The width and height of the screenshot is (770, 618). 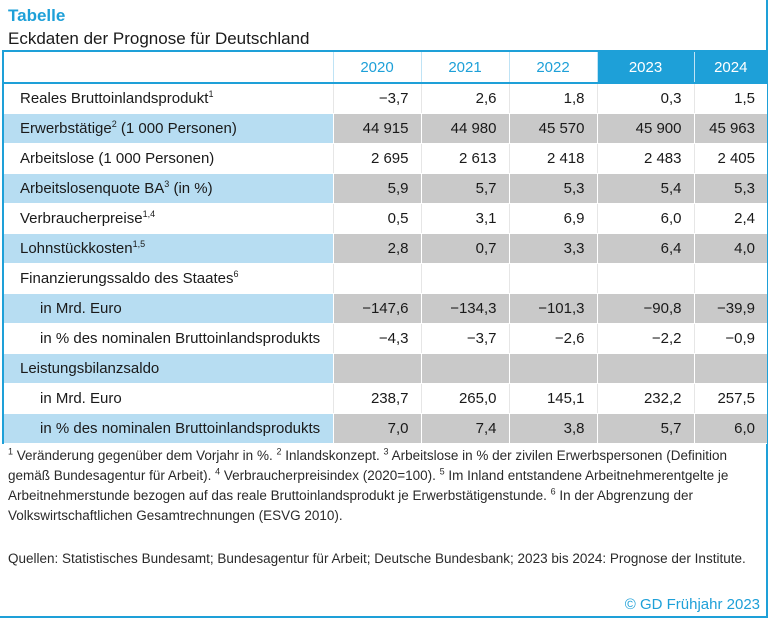 What do you see at coordinates (645, 128) in the screenshot?
I see `table-cell: 45 900` at bounding box center [645, 128].